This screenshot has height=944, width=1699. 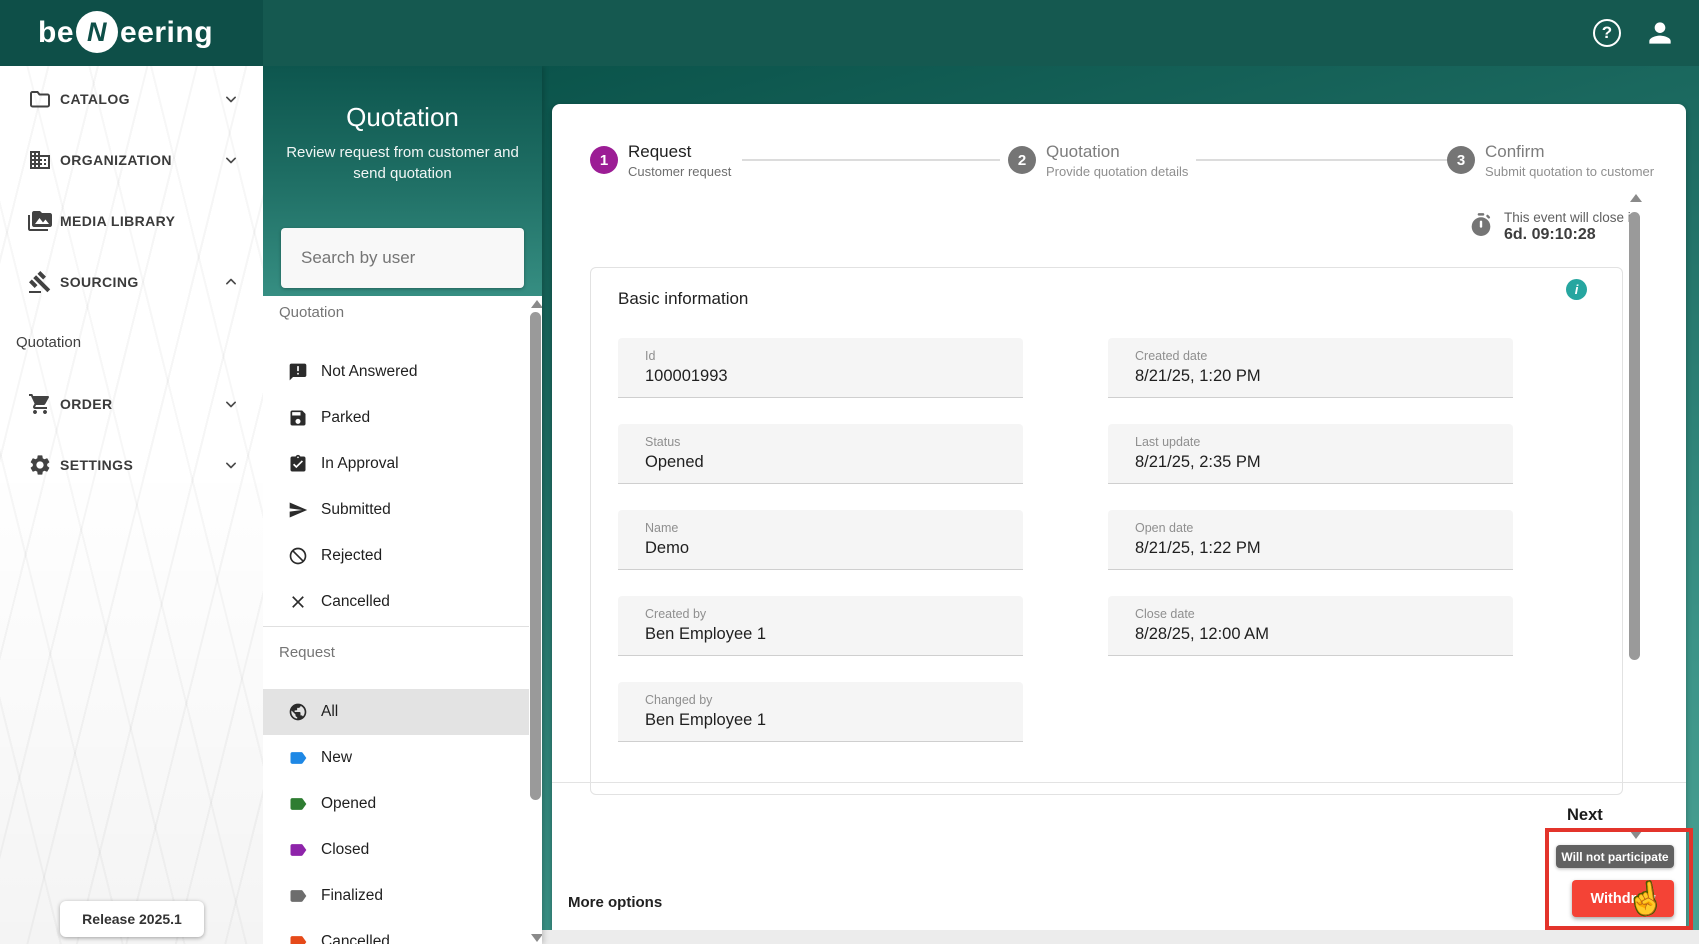 What do you see at coordinates (132, 919) in the screenshot?
I see `release-version-button: Release 2025.1` at bounding box center [132, 919].